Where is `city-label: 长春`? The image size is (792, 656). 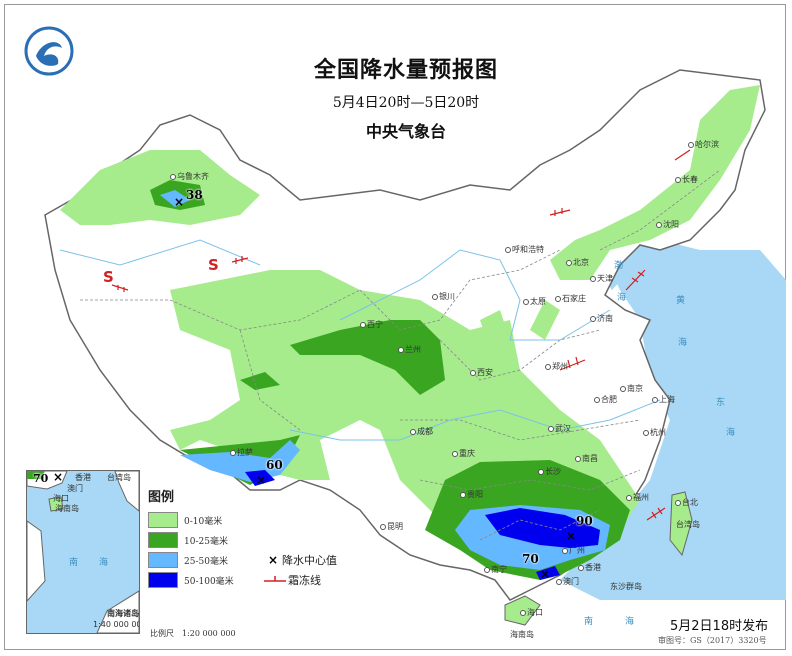
city-label: 长春 is located at coordinates (686, 179).